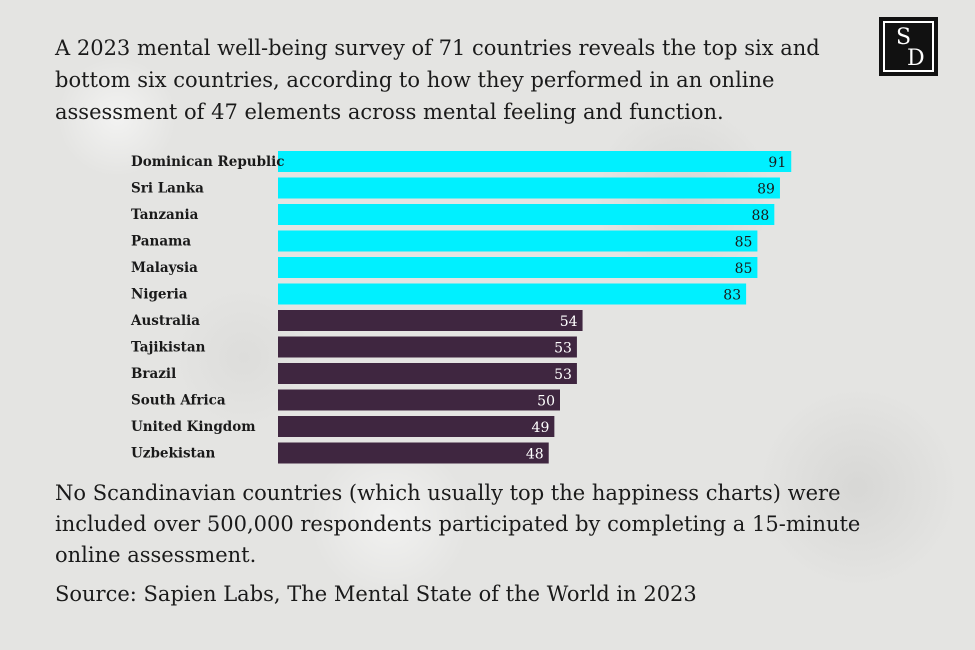 The width and height of the screenshot is (975, 650). What do you see at coordinates (159, 295) in the screenshot?
I see `category-label: Nigeria` at bounding box center [159, 295].